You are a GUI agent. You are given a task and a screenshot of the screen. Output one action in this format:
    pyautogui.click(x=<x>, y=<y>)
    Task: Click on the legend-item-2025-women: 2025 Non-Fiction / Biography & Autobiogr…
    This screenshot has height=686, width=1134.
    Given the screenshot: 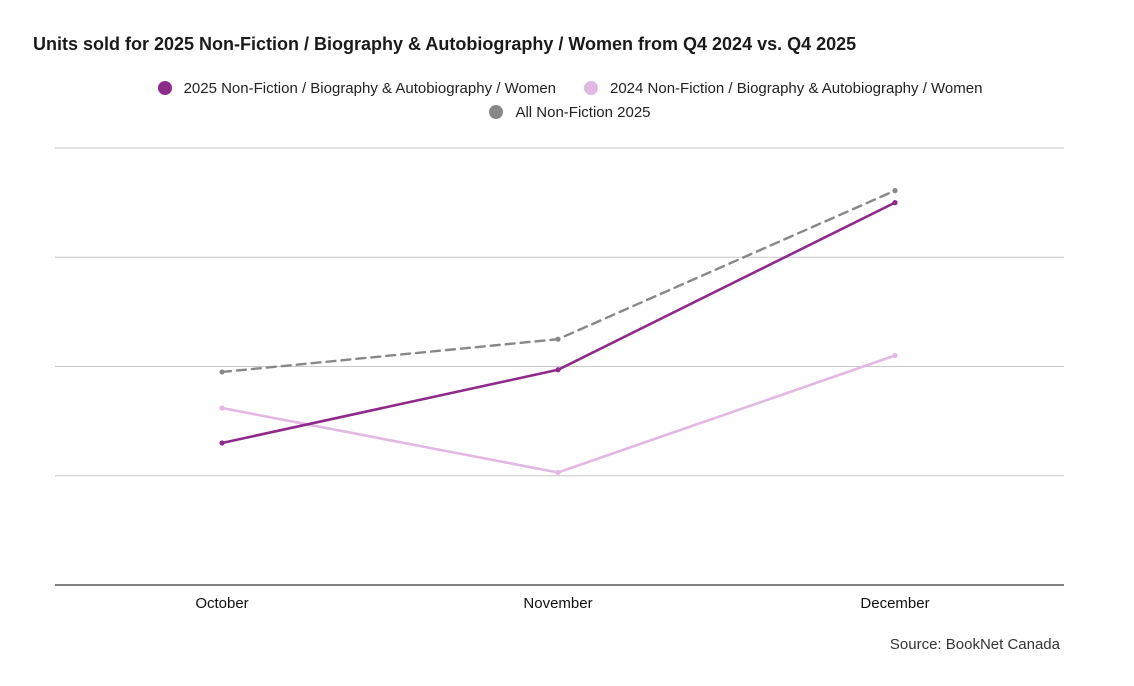 What is the action you would take?
    pyautogui.click(x=356, y=88)
    